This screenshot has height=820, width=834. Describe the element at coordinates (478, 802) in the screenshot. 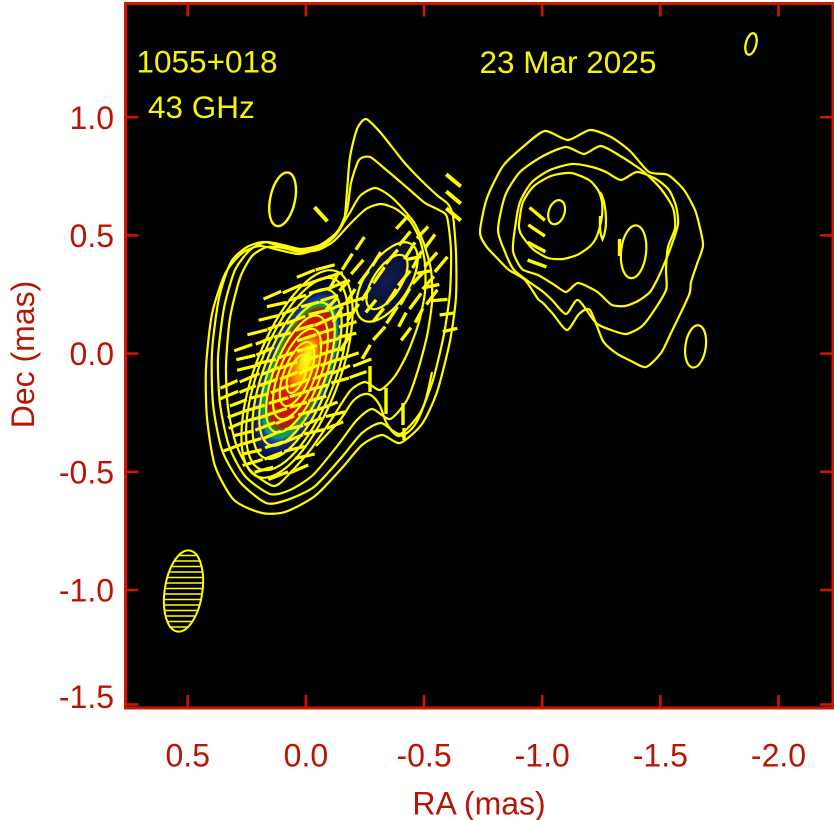

I see `svg-text: RA (mas)` at that location.